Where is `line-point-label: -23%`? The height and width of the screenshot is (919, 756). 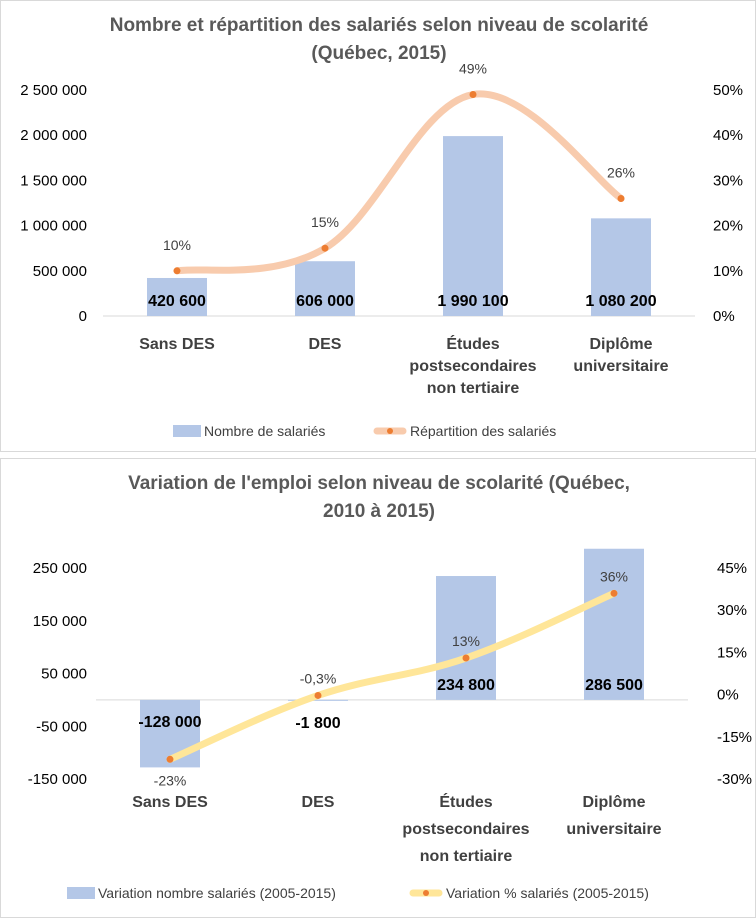 line-point-label: -23% is located at coordinates (170, 780).